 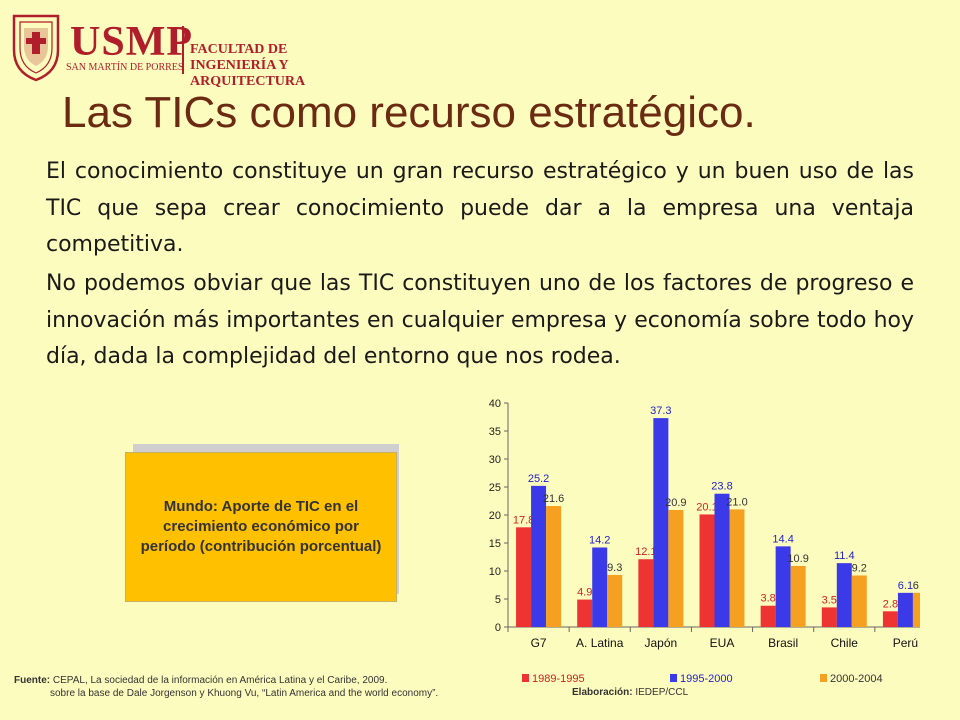 What do you see at coordinates (662, 692) in the screenshot?
I see `credit-value: IEDEP/CCL` at bounding box center [662, 692].